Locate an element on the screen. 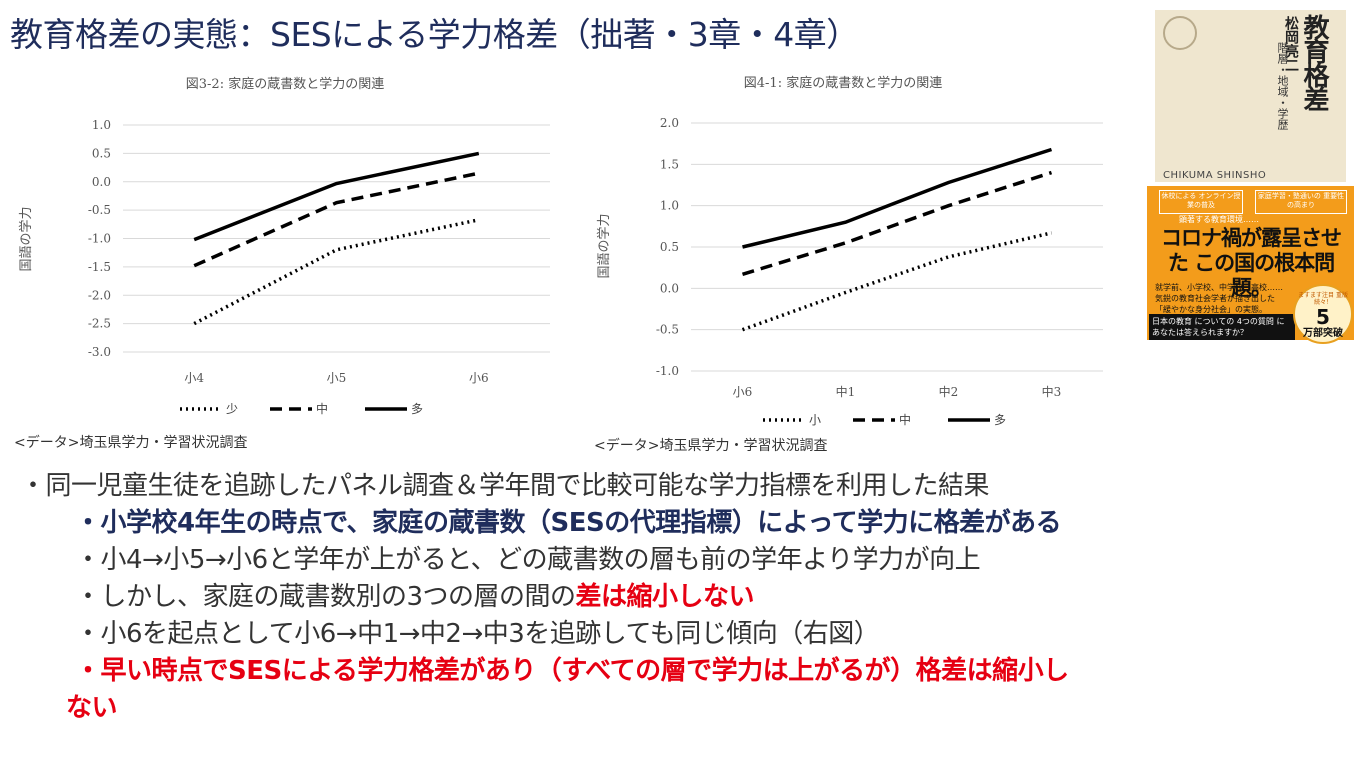  bullet-2: ・小学校4年生の時点で、家庭の蔵書数（SESの代理指標）によって学力に格差がある is located at coordinates (568, 523).